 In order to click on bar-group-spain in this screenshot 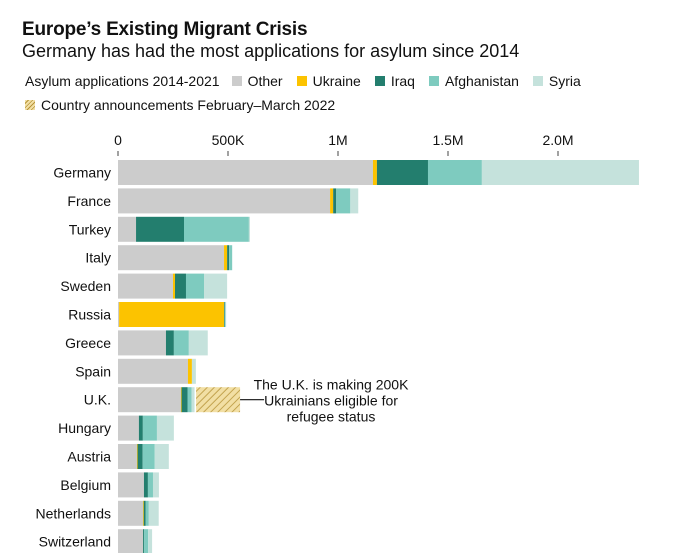, I will do `click(157, 371)`.